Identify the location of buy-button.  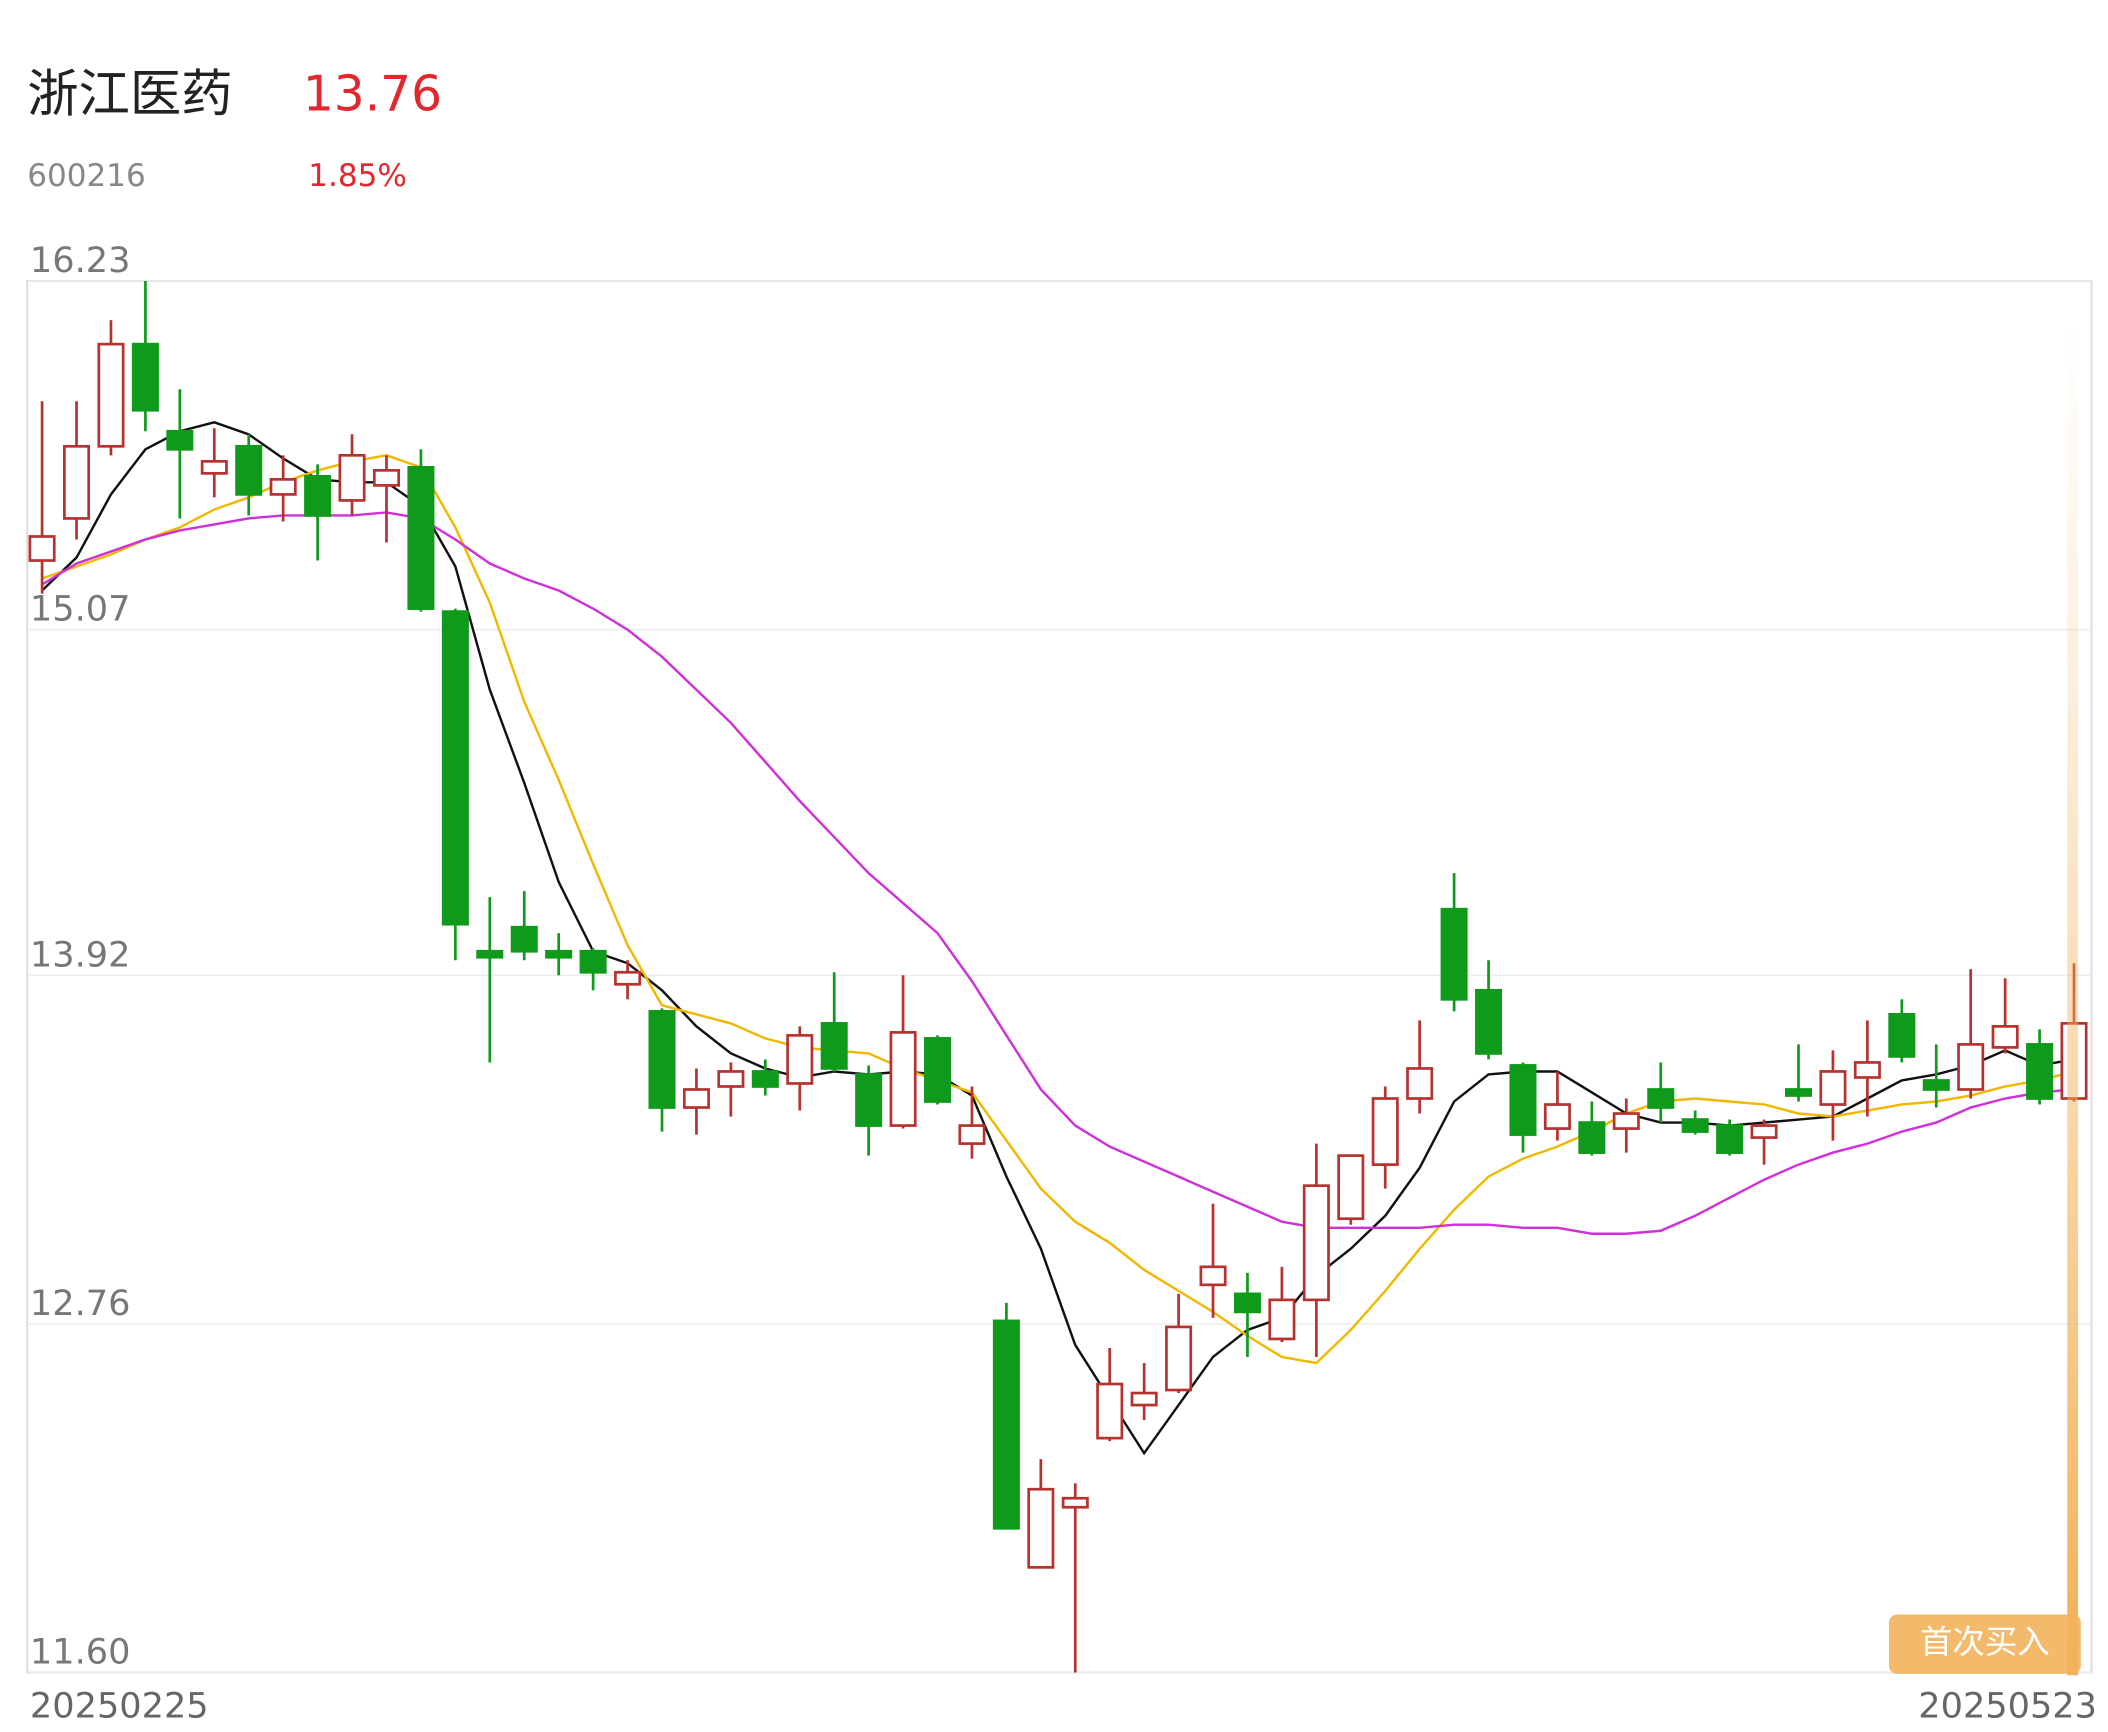
(1984, 1644).